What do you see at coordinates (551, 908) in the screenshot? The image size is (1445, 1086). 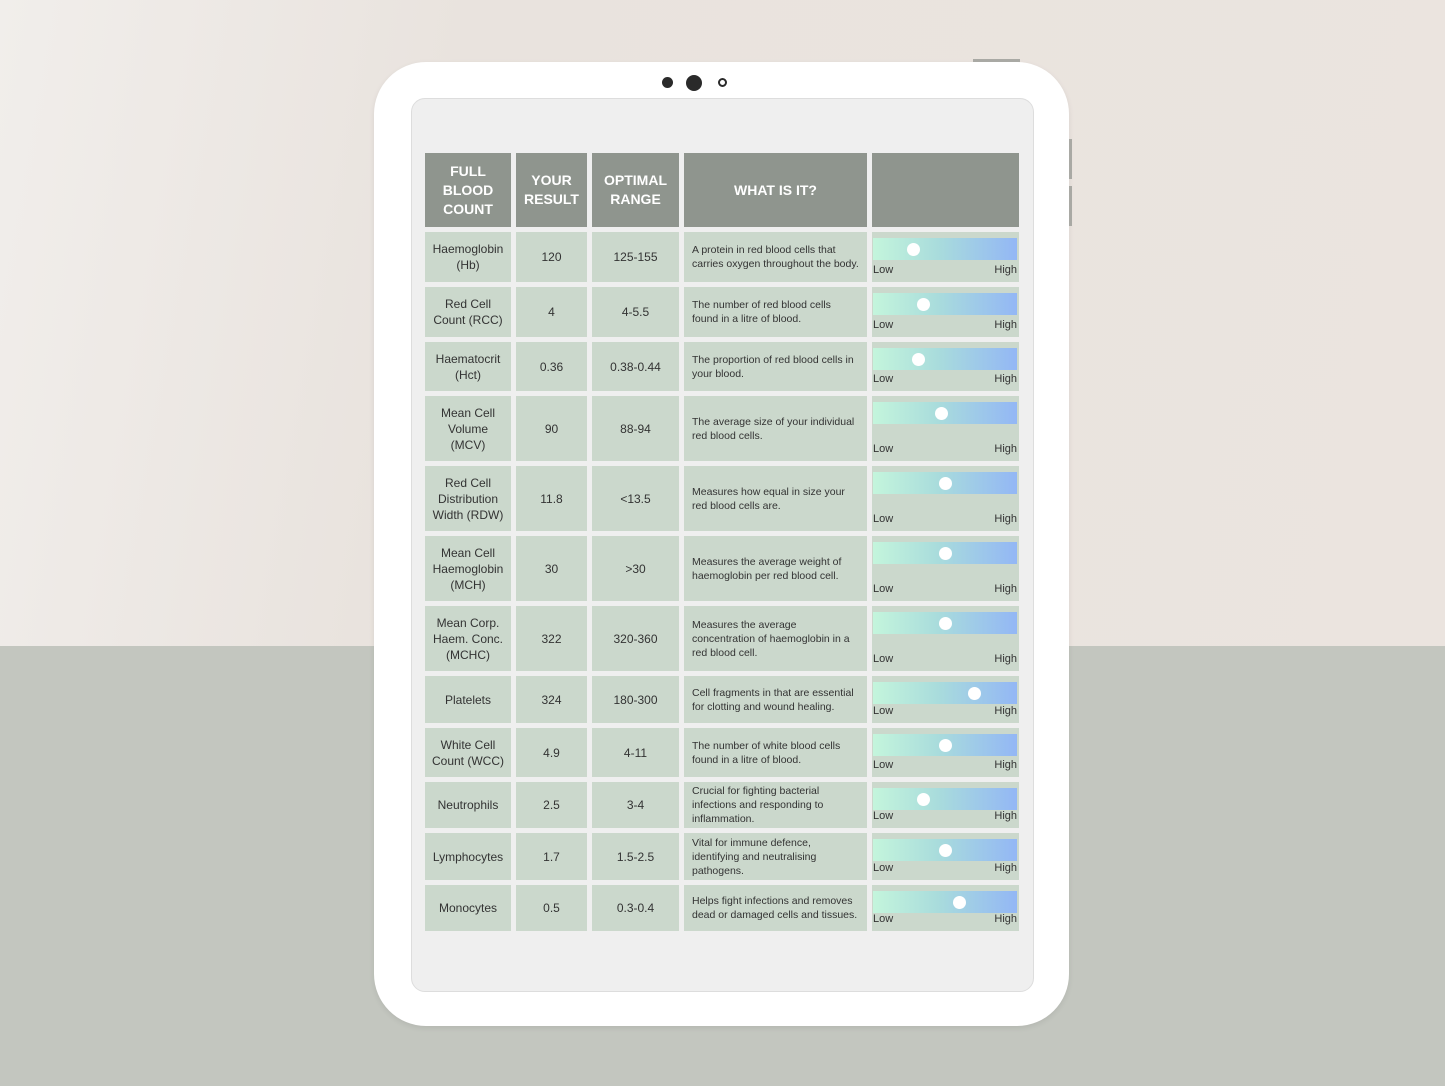 I see `result-cell: 0.5` at bounding box center [551, 908].